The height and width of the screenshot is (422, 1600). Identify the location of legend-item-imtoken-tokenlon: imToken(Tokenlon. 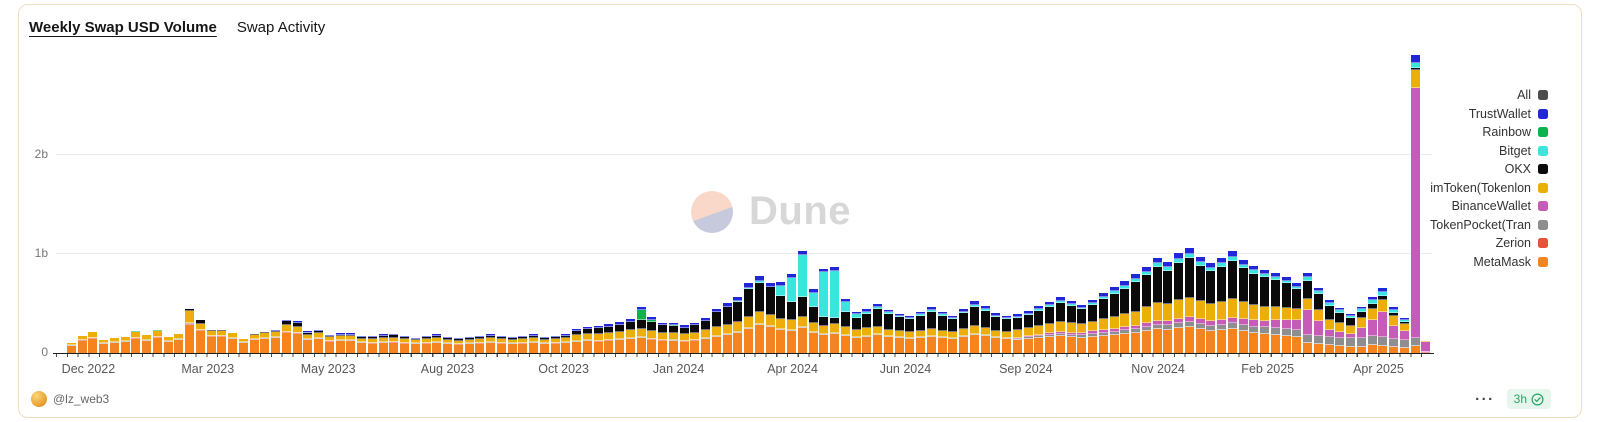
(1489, 187).